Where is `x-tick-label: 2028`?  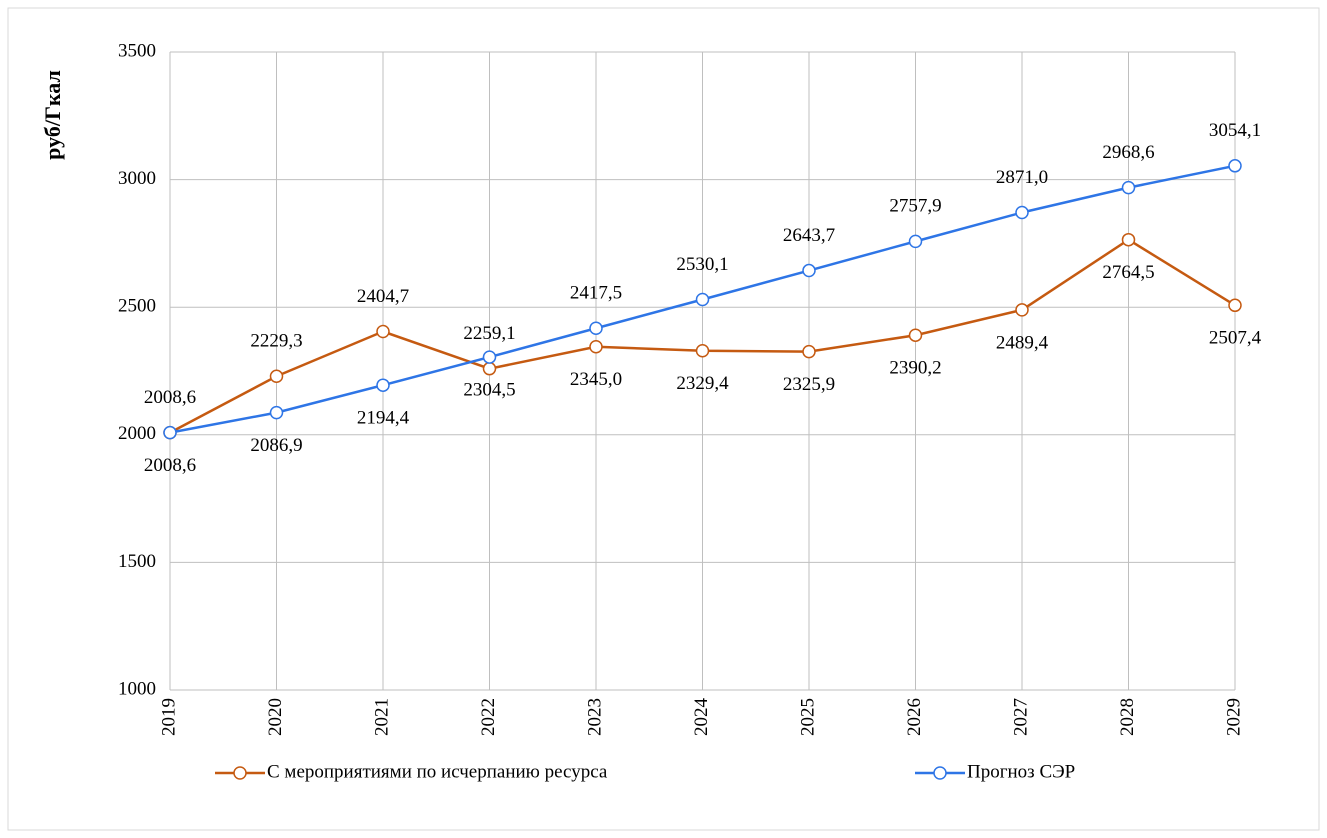
x-tick-label: 2028 is located at coordinates (1127, 717).